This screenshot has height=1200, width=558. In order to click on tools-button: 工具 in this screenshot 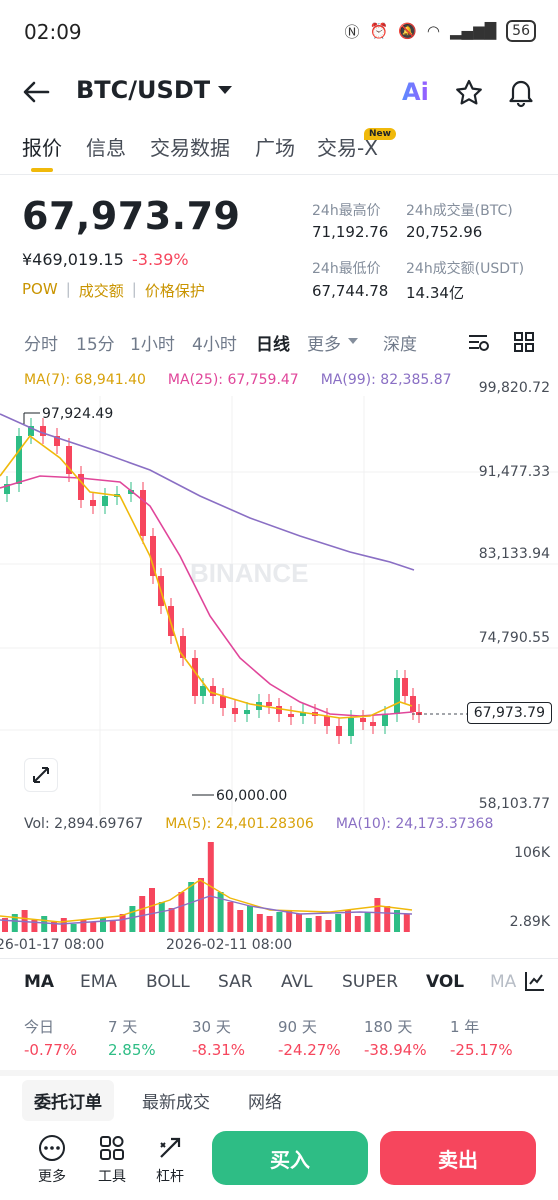, I will do `click(112, 1160)`.